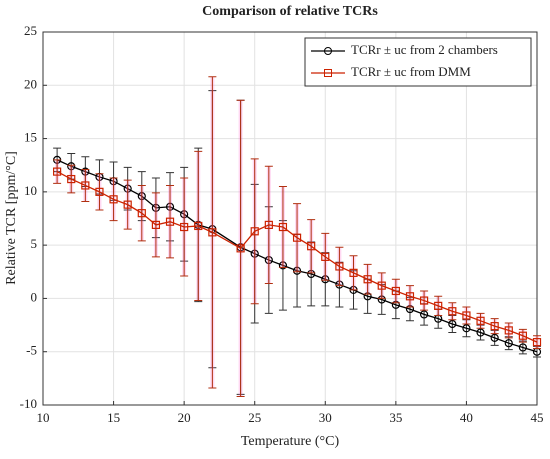 Image resolution: width=550 pixels, height=459 pixels. Describe the element at coordinates (325, 417) in the screenshot. I see `x-tick-label: 30` at that location.